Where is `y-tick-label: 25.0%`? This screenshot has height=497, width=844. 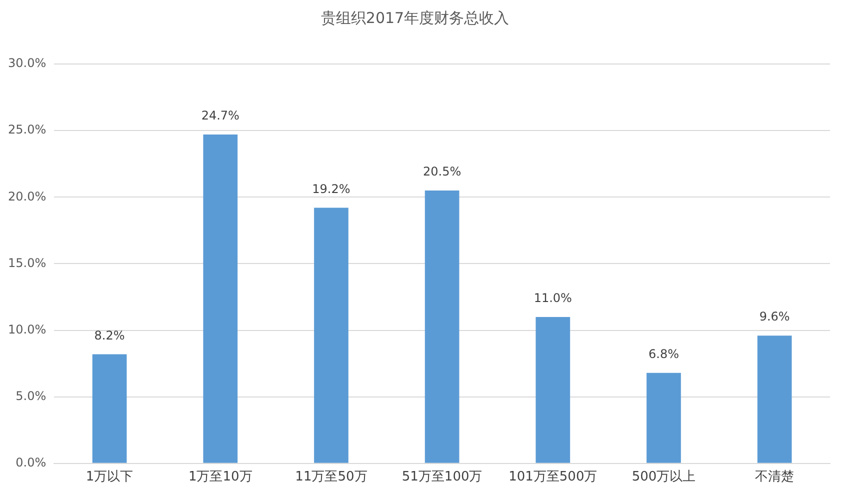 y-tick-label: 25.0% is located at coordinates (27, 129).